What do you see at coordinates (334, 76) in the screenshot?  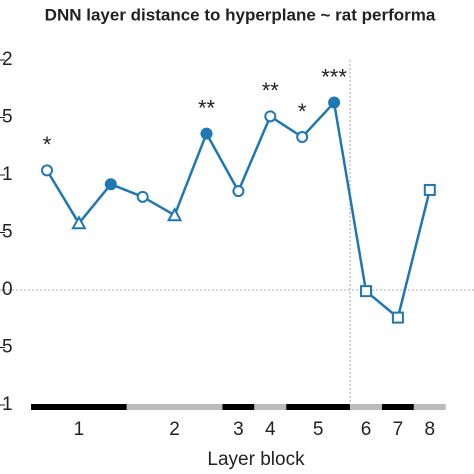 I see `significance: ***` at bounding box center [334, 76].